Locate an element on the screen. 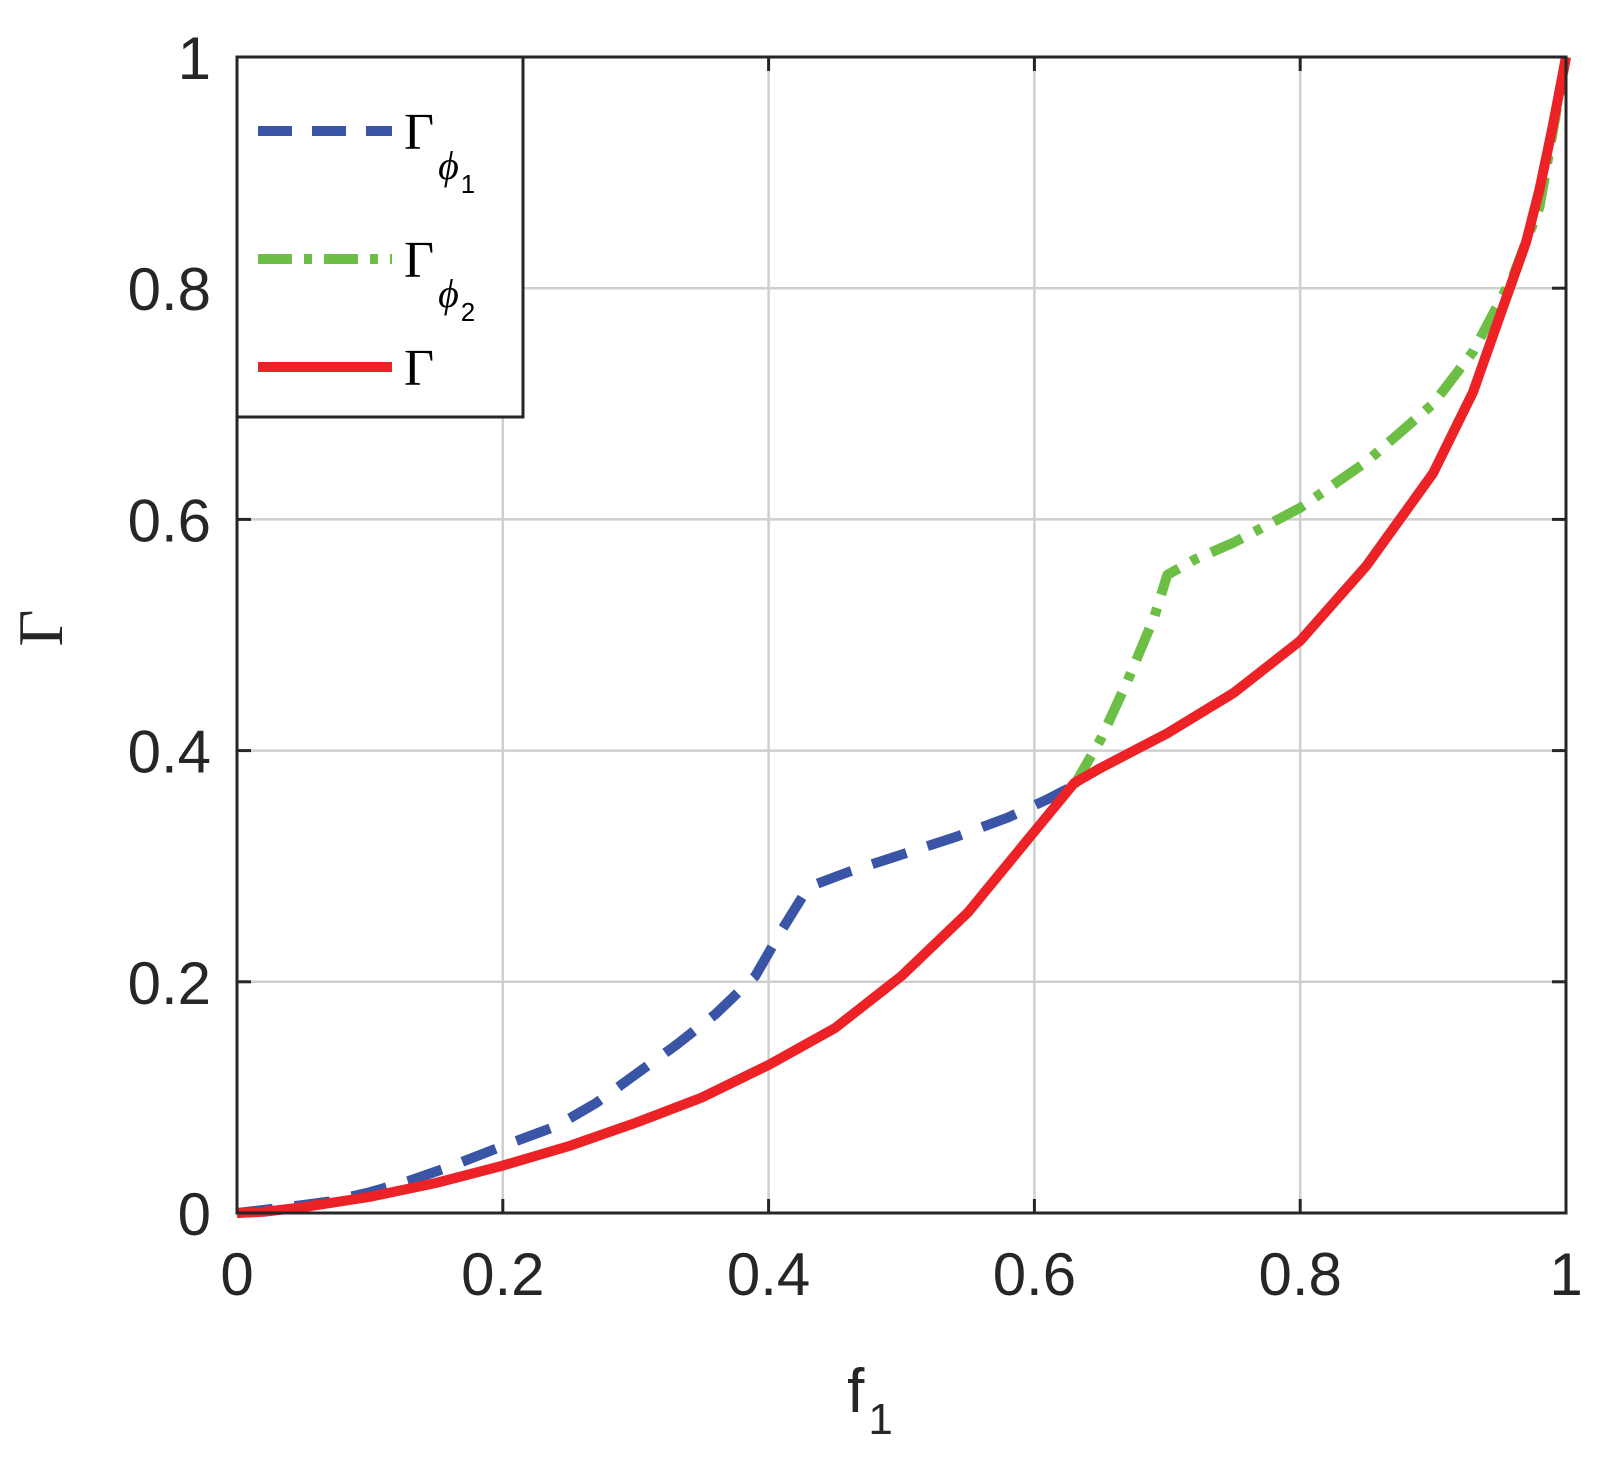 This screenshot has width=1604, height=1477. x-tick-label: 0 is located at coordinates (236, 1274).